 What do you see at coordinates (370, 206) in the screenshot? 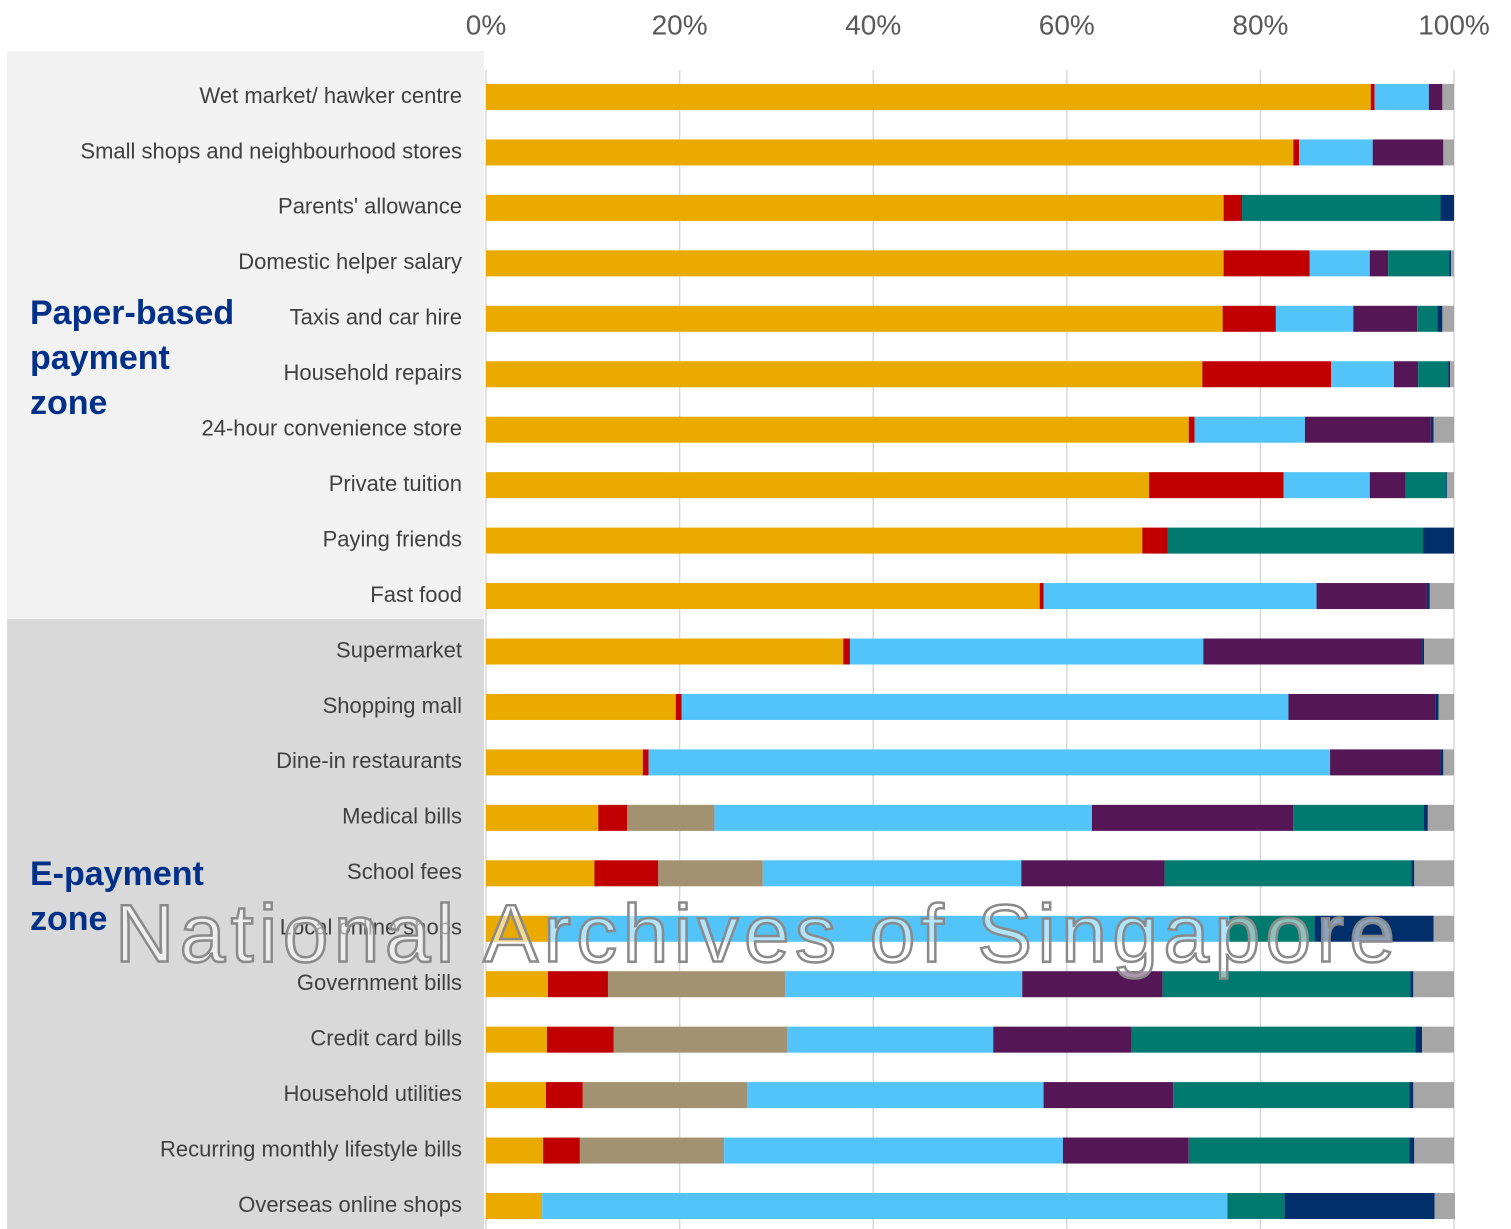
I see `category-label: Parents' allowance` at bounding box center [370, 206].